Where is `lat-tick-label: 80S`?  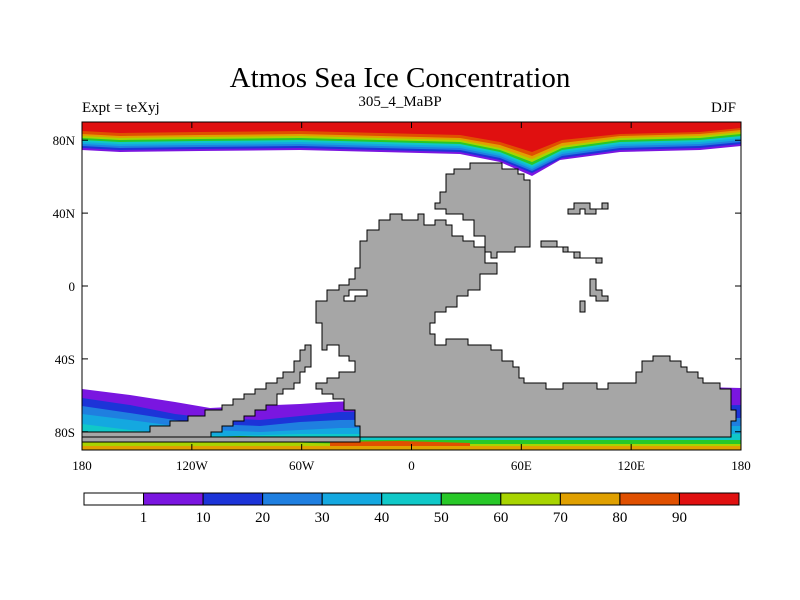
lat-tick-label: 80S is located at coordinates (65, 432).